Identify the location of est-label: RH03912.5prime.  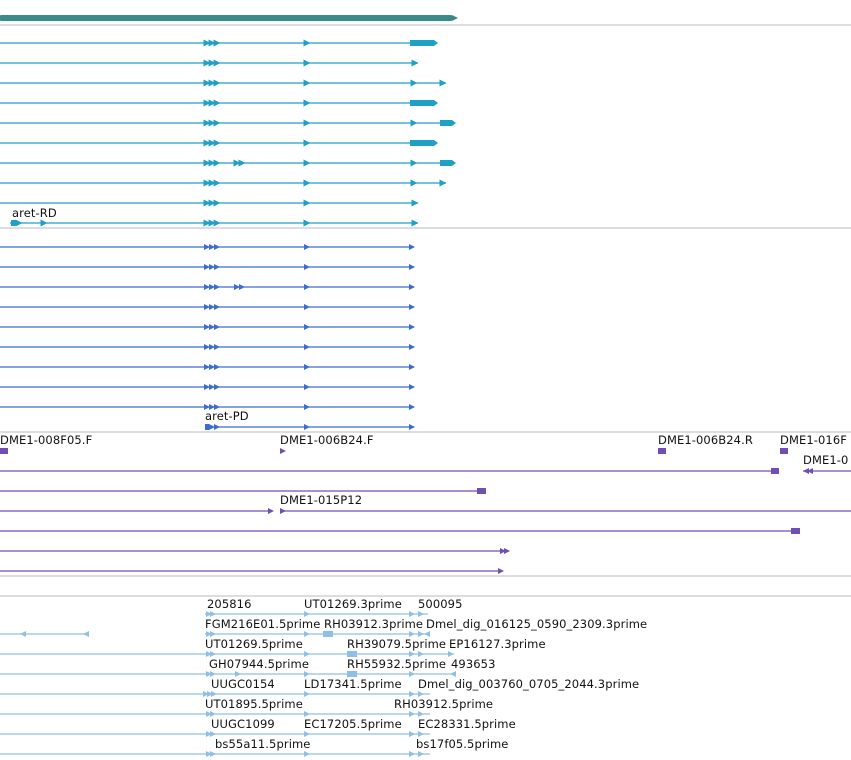
(444, 704).